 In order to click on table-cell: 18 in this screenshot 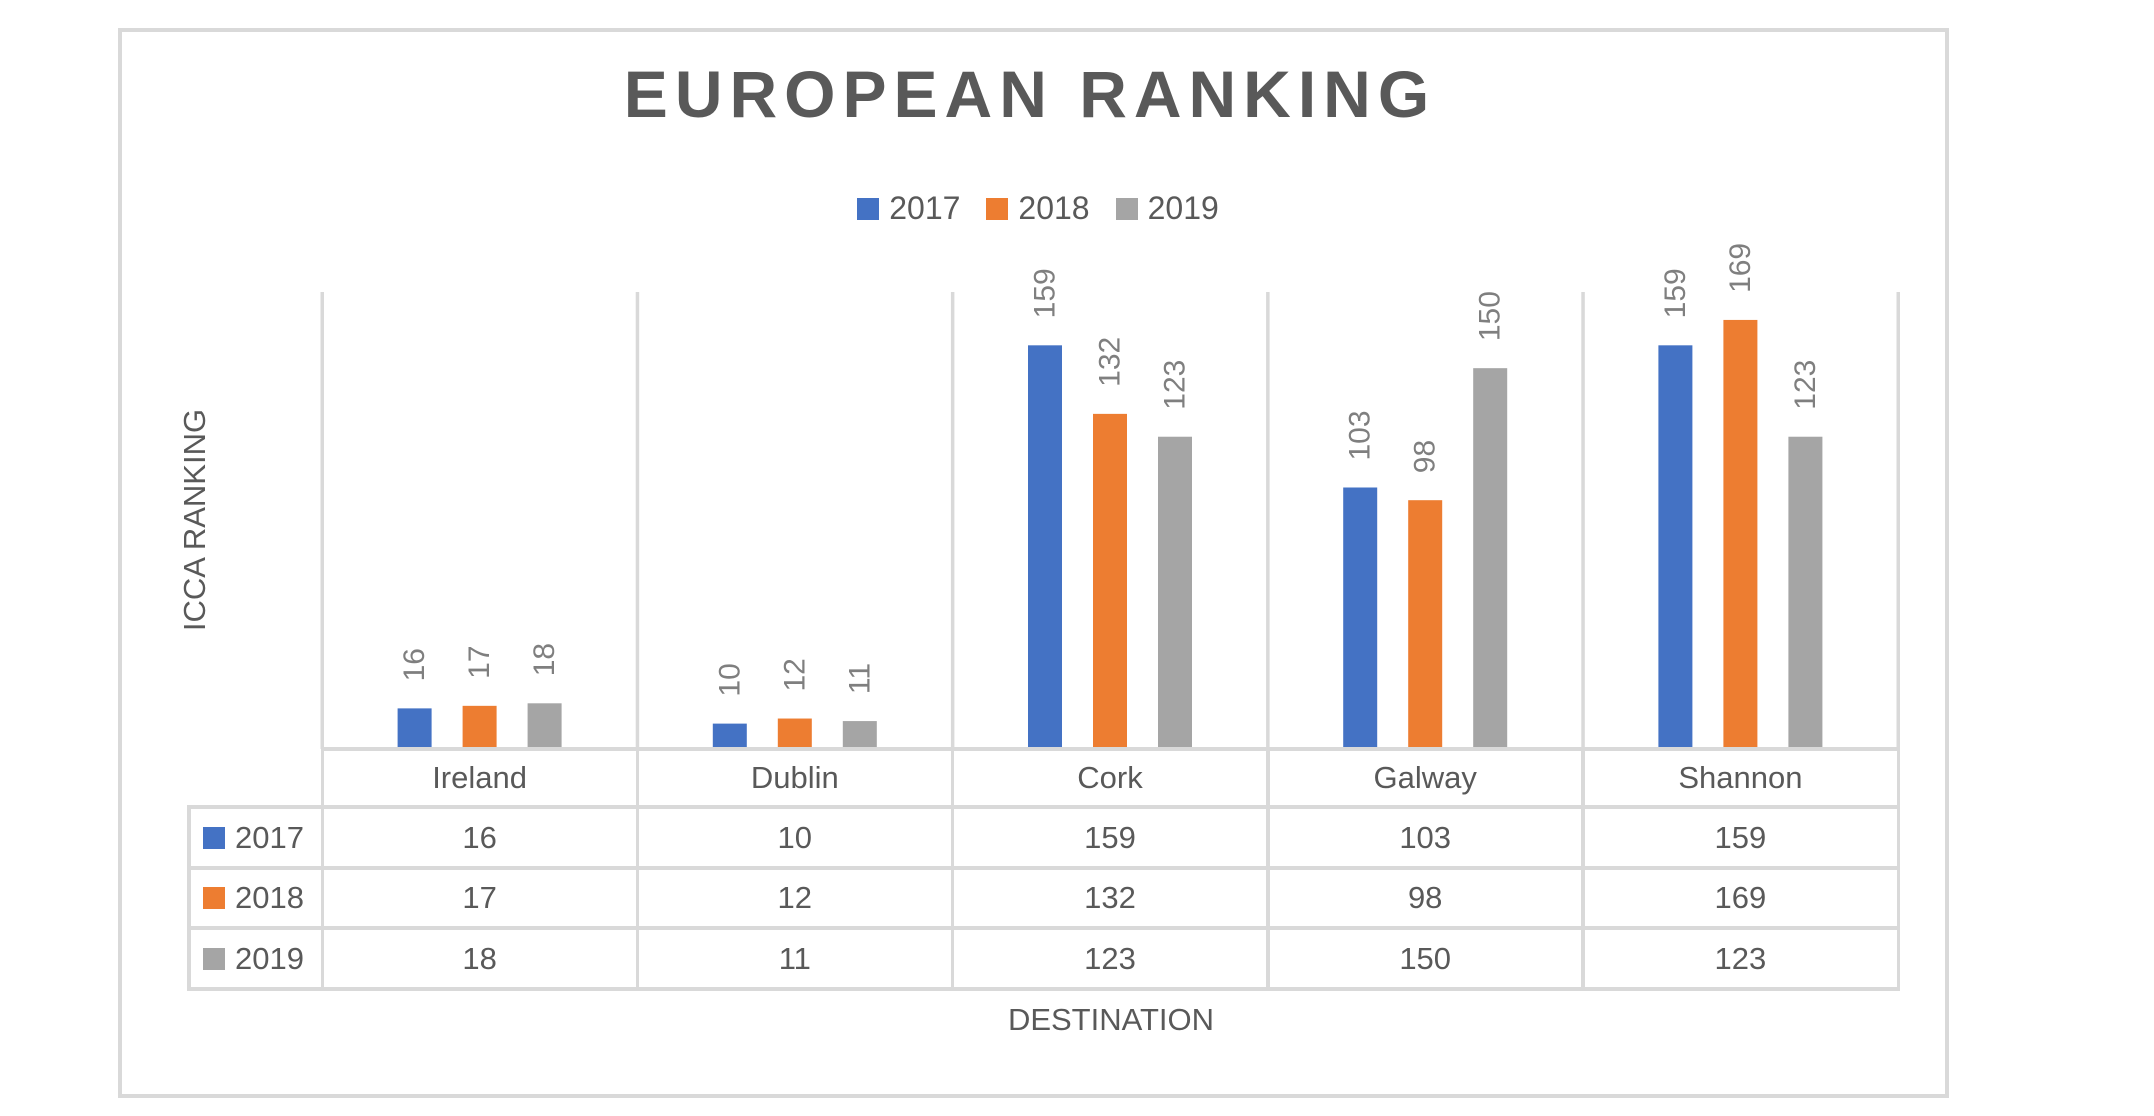, I will do `click(479, 958)`.